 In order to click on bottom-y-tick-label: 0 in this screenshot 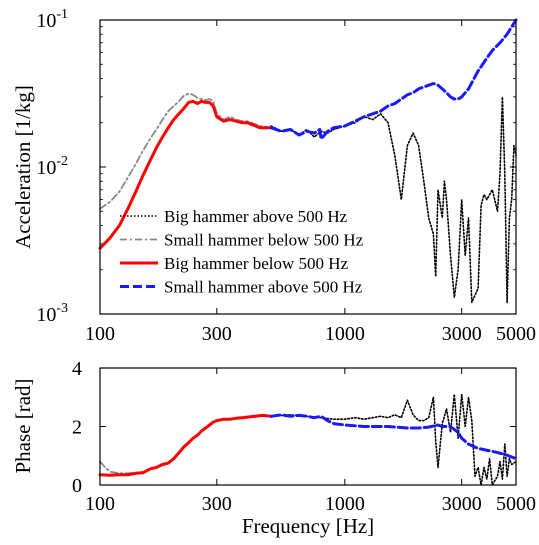, I will do `click(77, 486)`.